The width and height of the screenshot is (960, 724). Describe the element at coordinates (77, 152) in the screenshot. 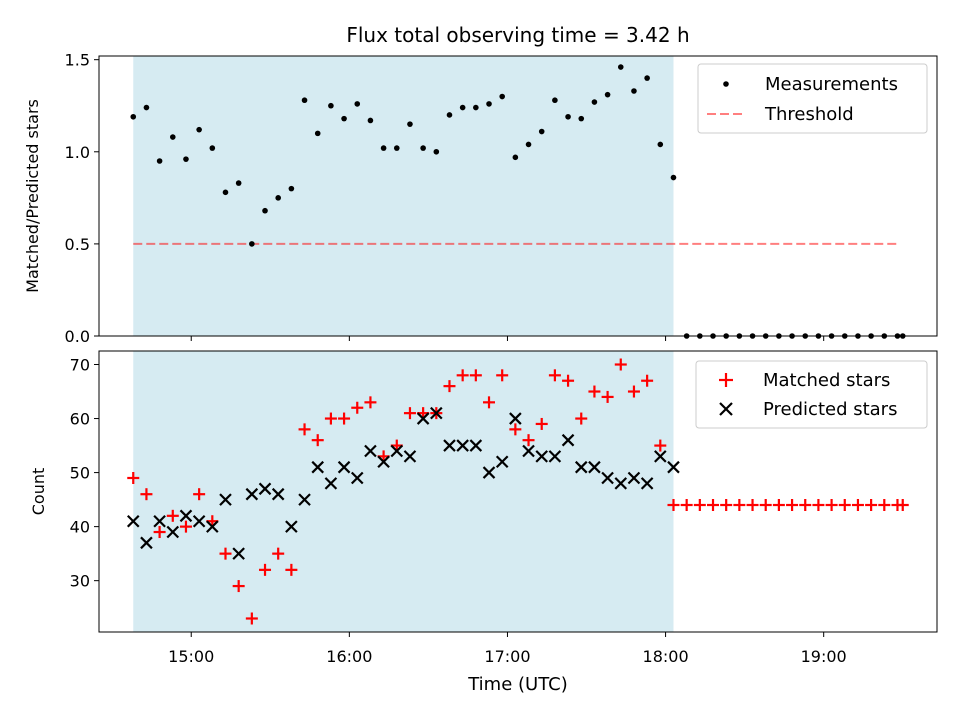

I see `ratio-ytick-label-2: 1.0` at that location.